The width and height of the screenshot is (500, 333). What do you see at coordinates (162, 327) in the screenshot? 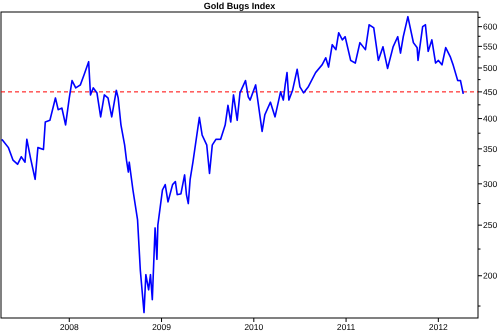
I see `x-tick-label: 2009` at bounding box center [162, 327].